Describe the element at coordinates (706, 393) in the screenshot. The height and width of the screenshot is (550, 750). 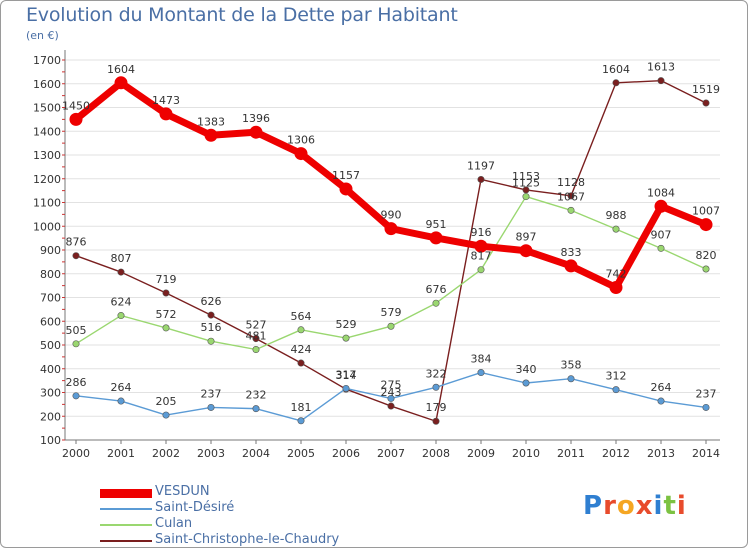
I see `data-label: 237` at that location.